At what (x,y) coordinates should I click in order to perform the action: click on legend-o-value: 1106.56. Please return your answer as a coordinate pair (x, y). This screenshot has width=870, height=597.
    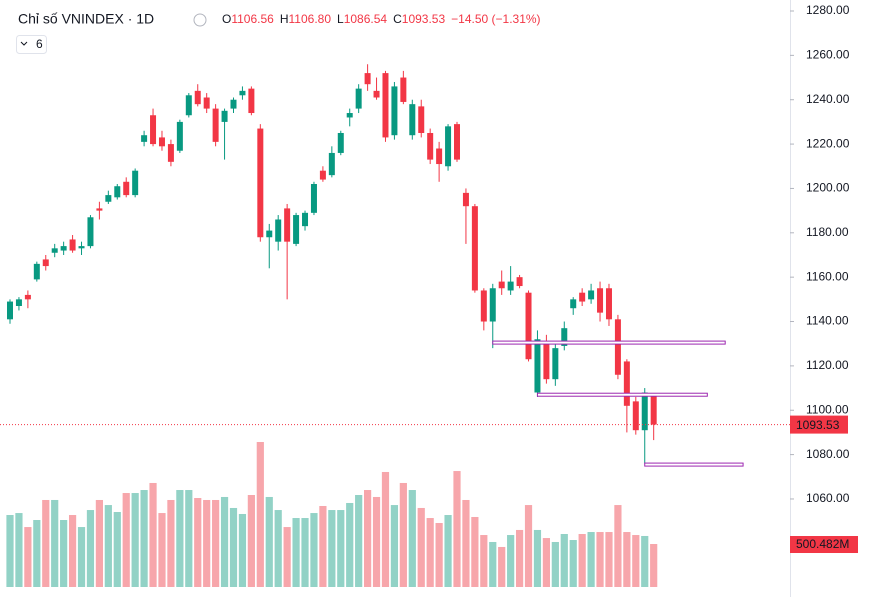
    Looking at the image, I should click on (252, 19).